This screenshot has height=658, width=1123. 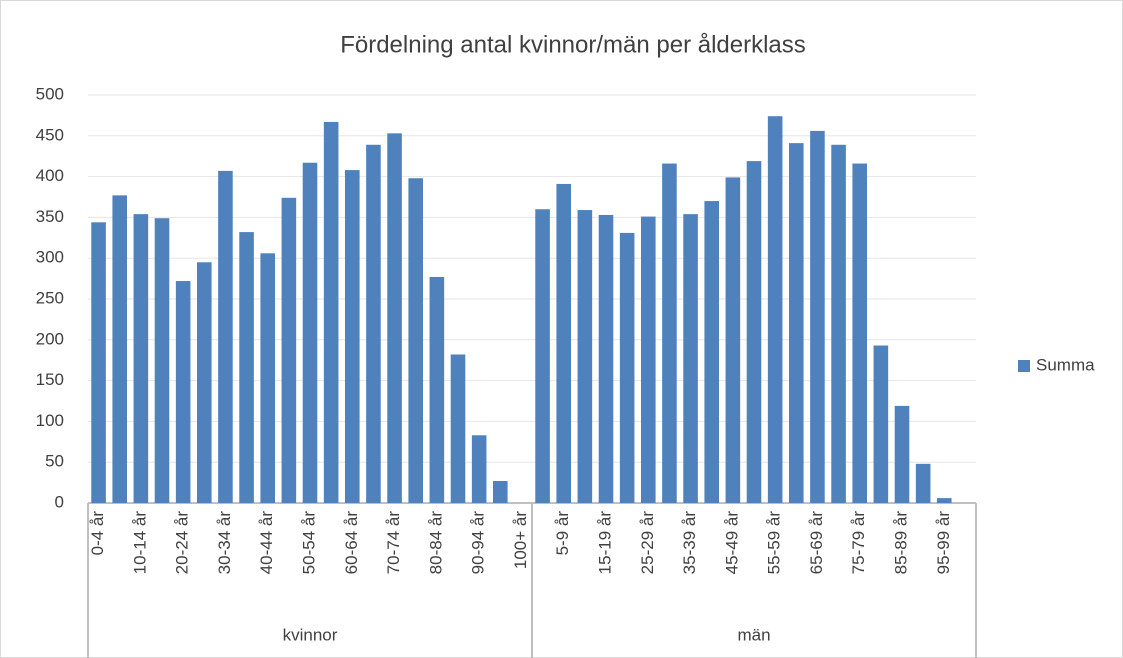 What do you see at coordinates (97, 533) in the screenshot?
I see `x-tick-label: 0-4 år` at bounding box center [97, 533].